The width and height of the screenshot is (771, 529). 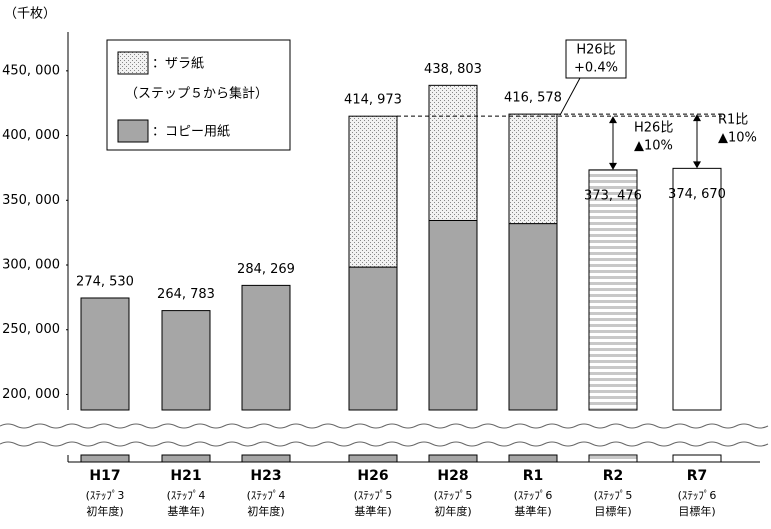 What do you see at coordinates (452, 476) in the screenshot?
I see `x-tick-label: H28` at bounding box center [452, 476].